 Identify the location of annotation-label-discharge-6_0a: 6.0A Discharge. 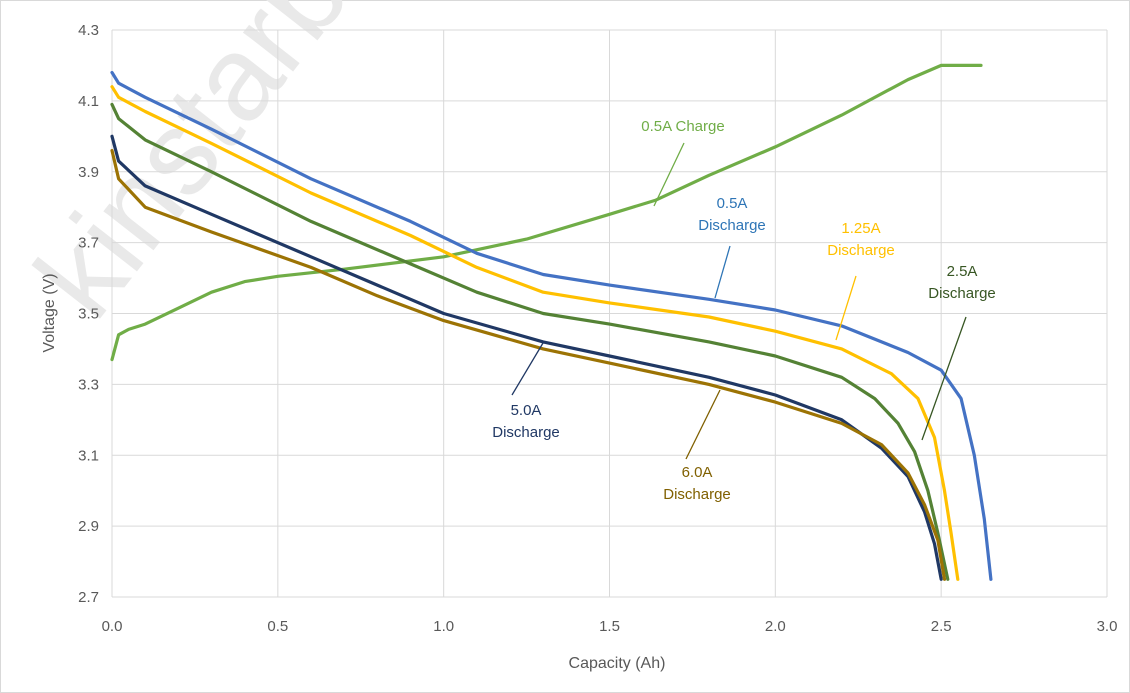
(697, 483).